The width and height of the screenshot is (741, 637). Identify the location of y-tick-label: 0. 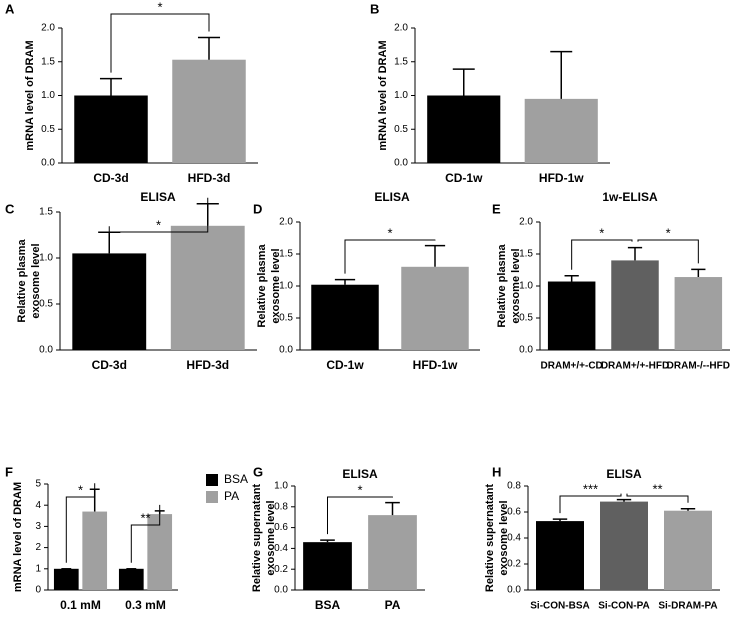
(38, 590).